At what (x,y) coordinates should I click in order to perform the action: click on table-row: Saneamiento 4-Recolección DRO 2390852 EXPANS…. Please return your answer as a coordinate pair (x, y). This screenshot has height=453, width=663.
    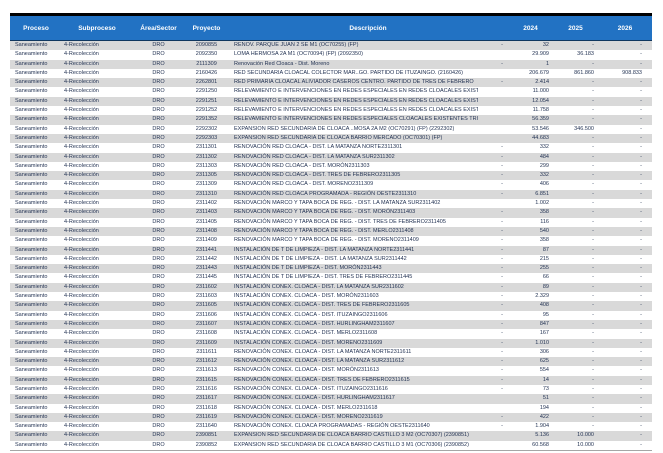
    Looking at the image, I should click on (331, 445).